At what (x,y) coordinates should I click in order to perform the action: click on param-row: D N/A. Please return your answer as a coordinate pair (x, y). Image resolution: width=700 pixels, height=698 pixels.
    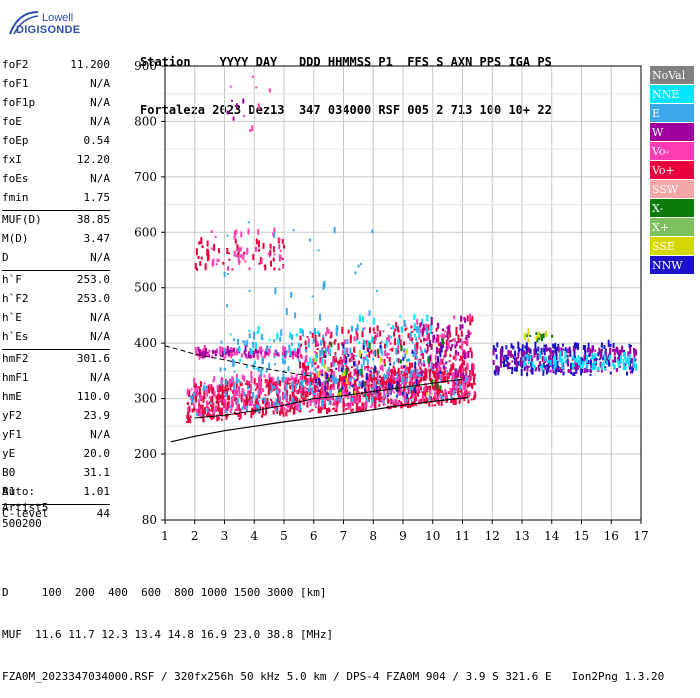
    Looking at the image, I should click on (56, 260).